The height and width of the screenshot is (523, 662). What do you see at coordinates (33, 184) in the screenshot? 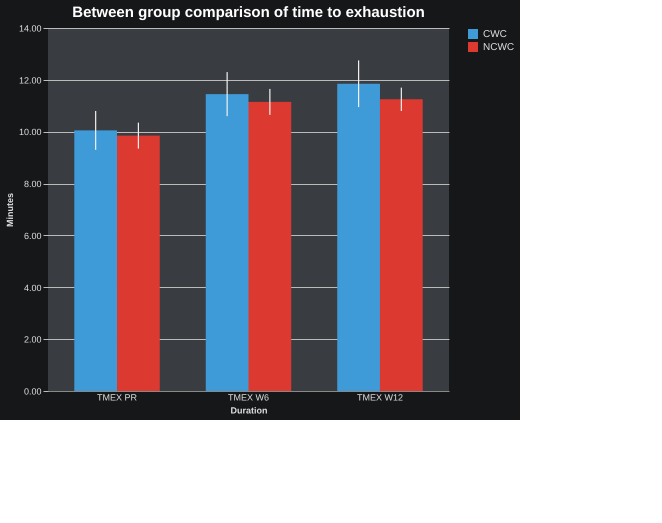
I see `y-tick-label: 8.00` at bounding box center [33, 184].